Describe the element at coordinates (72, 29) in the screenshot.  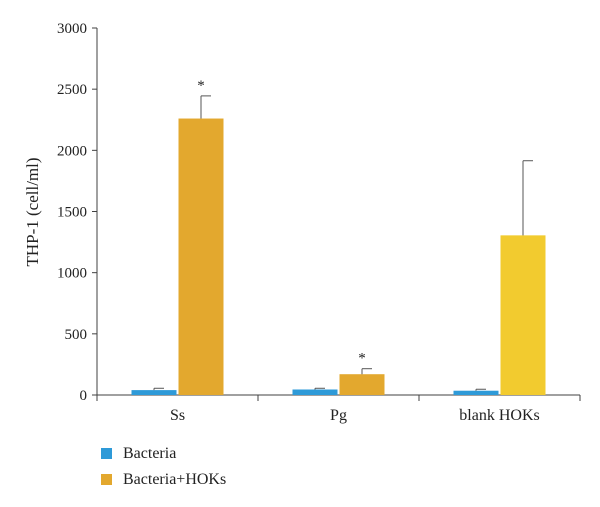
I see `y-tick-label: 3000` at that location.